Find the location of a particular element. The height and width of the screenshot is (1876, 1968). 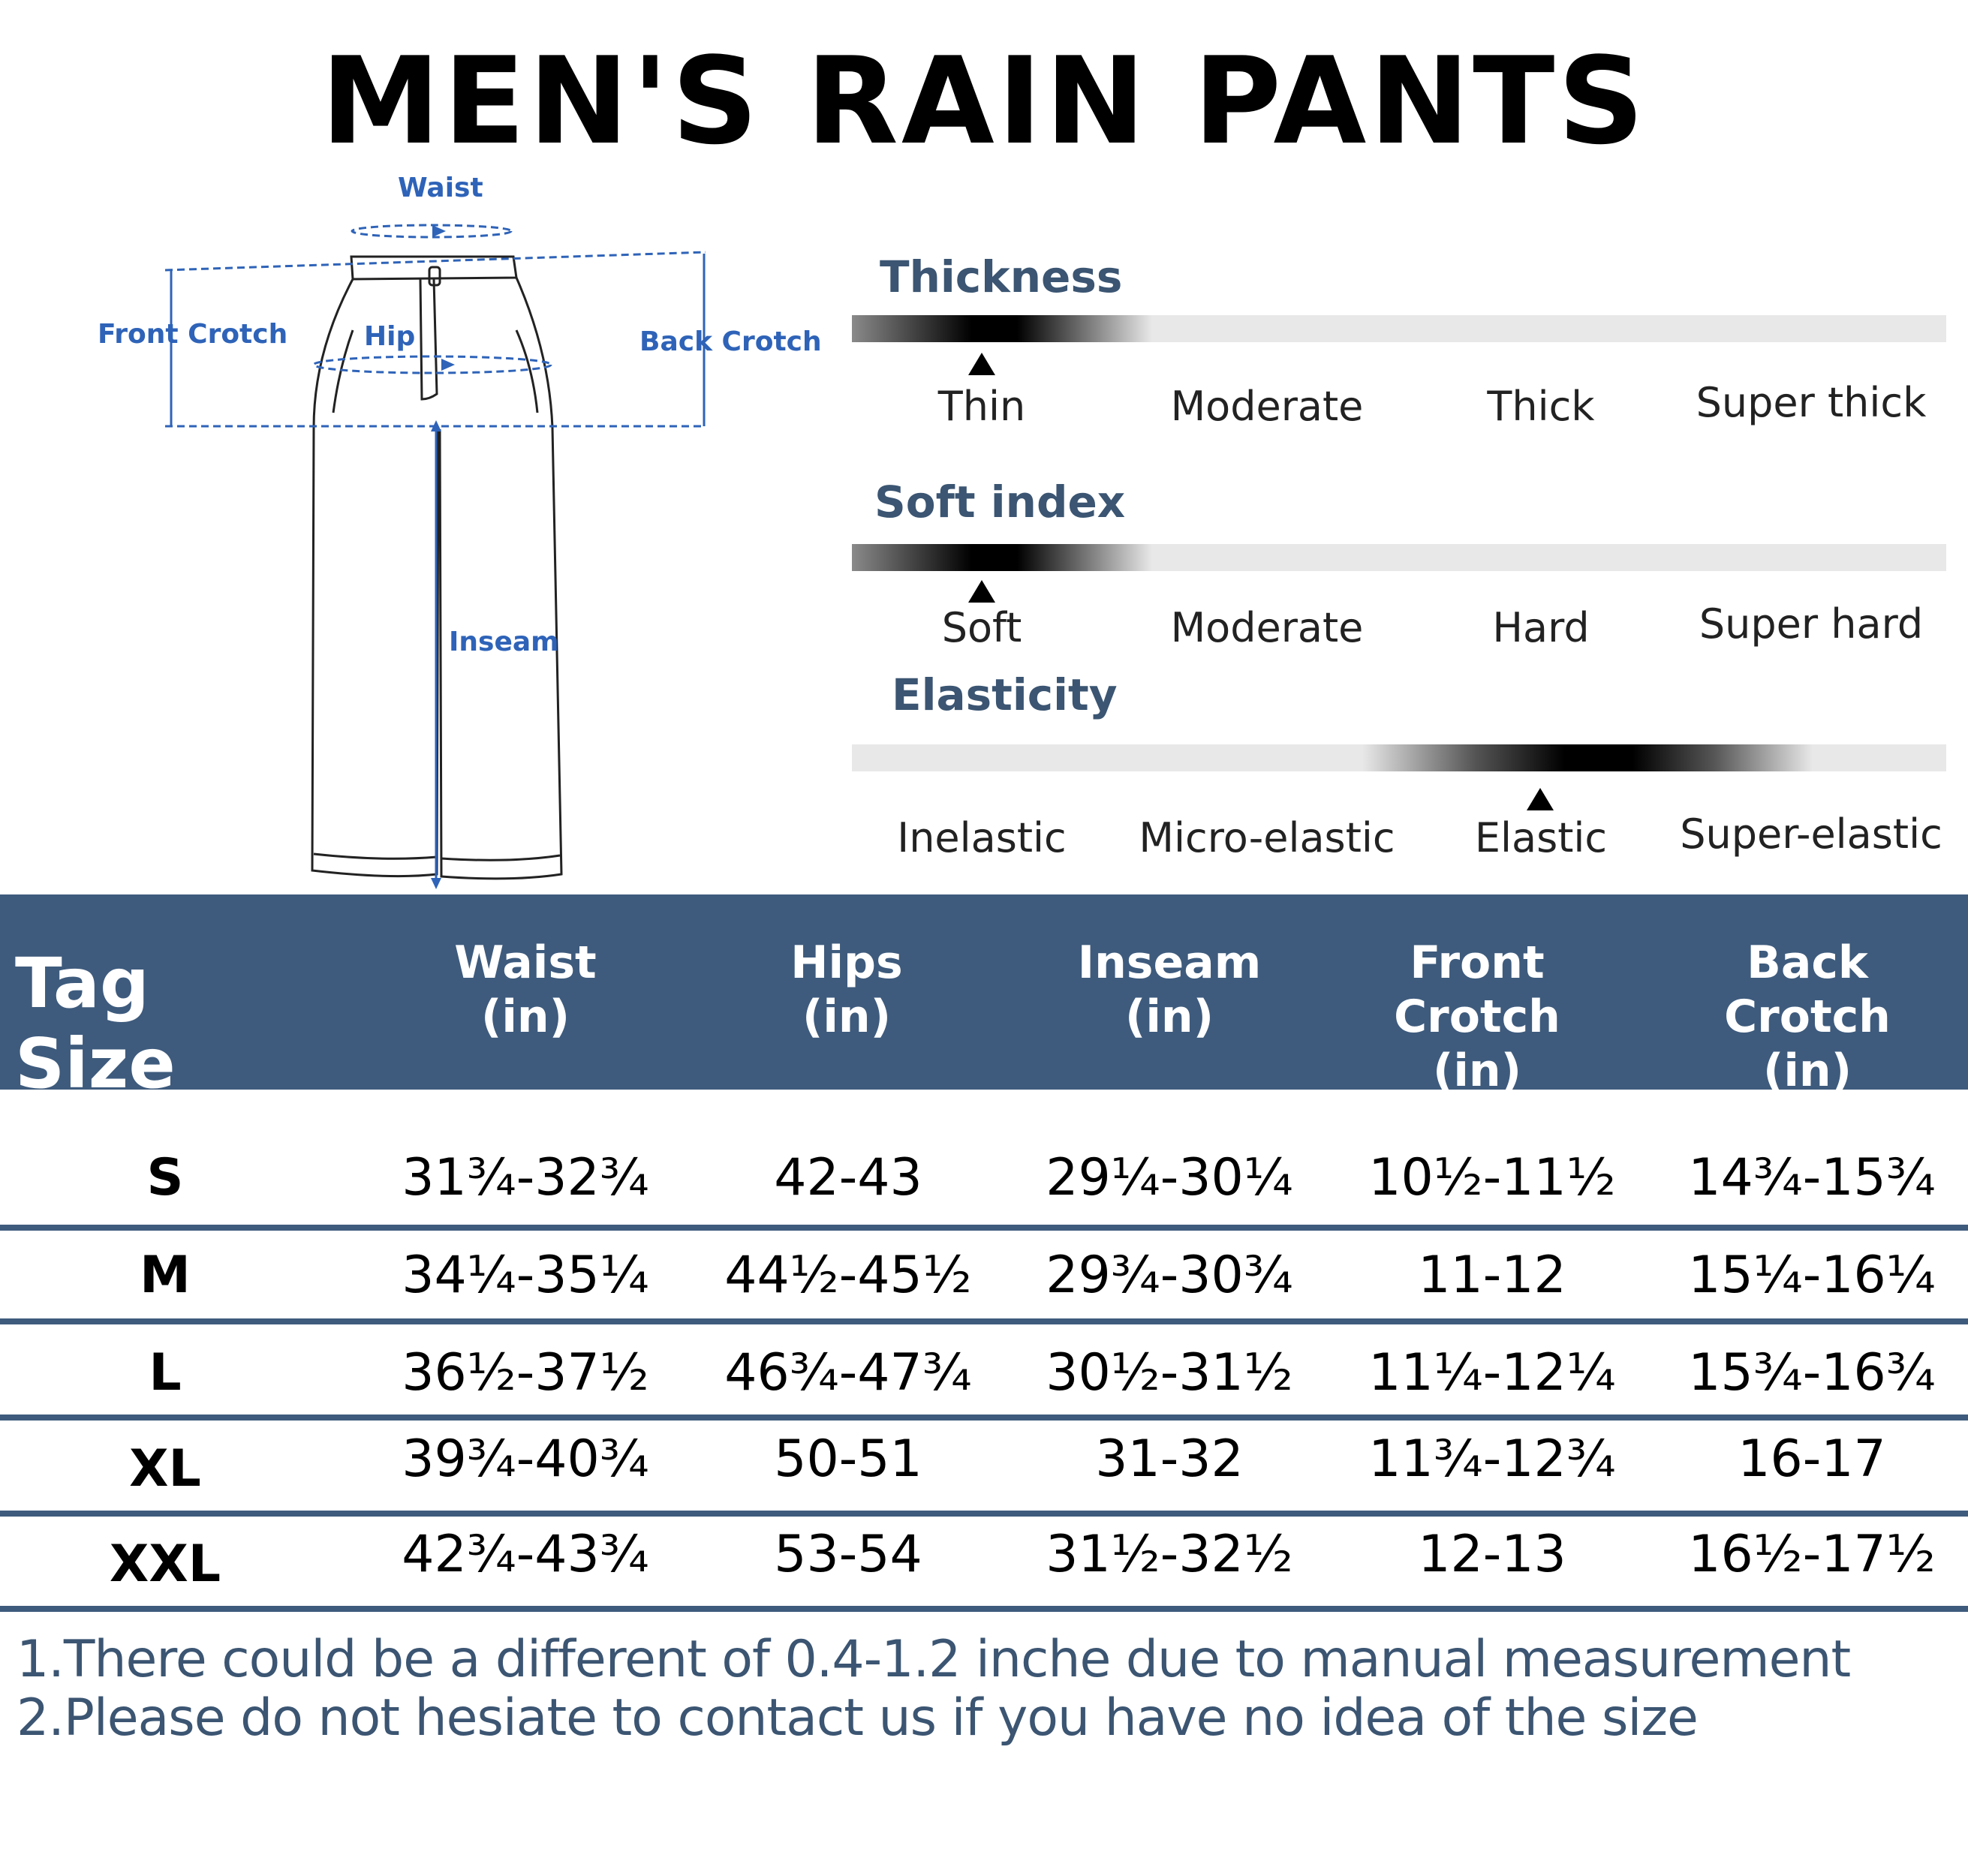

back-crotch-label: Back Crotch is located at coordinates (730, 341).